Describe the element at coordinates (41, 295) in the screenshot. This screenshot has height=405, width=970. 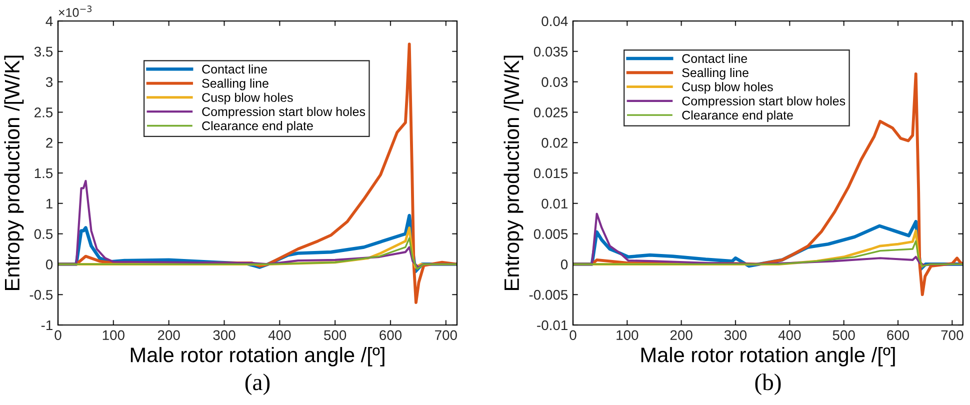
I see `y-tick-label: -0.5` at that location.